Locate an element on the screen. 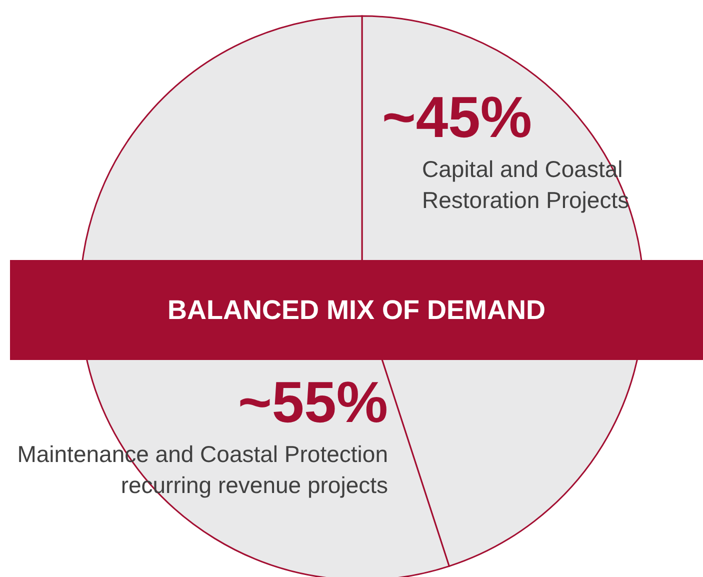 Image resolution: width=703 pixels, height=577 pixels. data-label: ~55% is located at coordinates (313, 402).